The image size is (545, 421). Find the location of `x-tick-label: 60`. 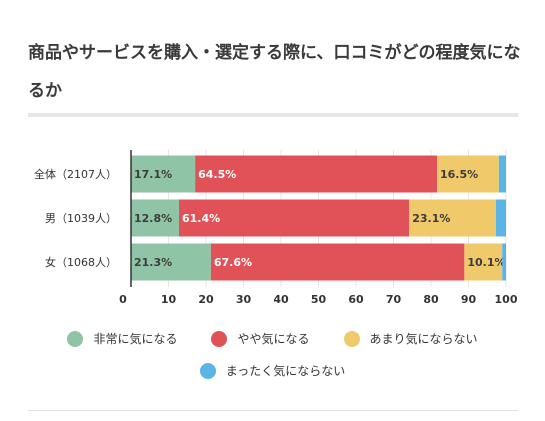

x-tick-label: 60 is located at coordinates (356, 299).